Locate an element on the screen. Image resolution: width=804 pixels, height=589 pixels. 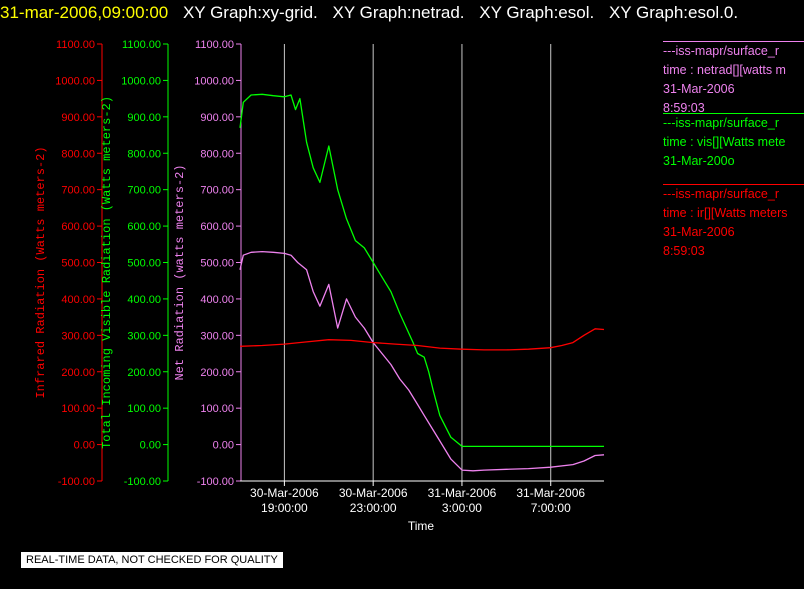
y-axis-title: Net Radiation (watts meters-2) is located at coordinates (180, 272).